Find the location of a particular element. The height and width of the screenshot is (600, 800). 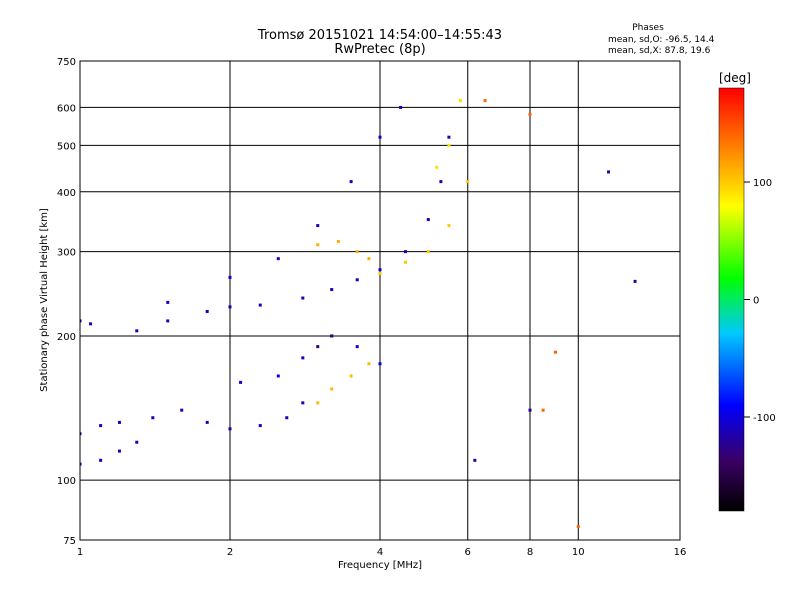

y-axis-label: Stationary phase Virtual Height [km] is located at coordinates (44, 300).